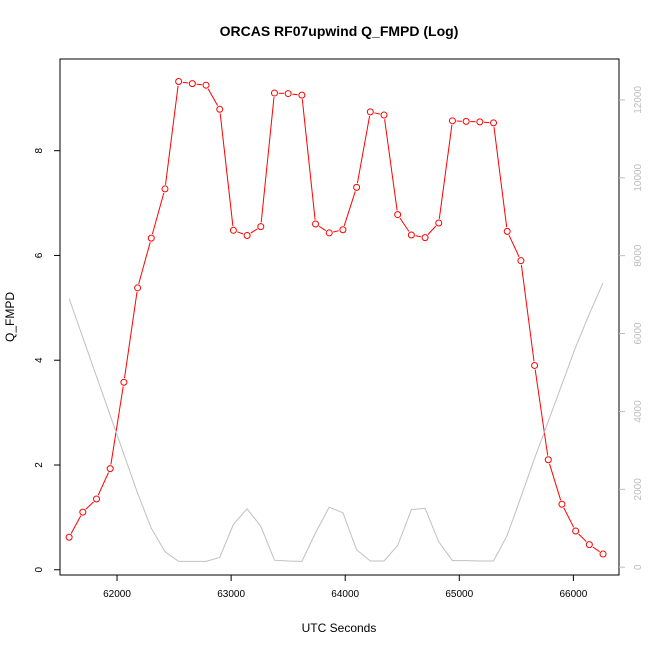  Describe the element at coordinates (339, 628) in the screenshot. I see `x-axis-label: UTC Seconds` at that location.